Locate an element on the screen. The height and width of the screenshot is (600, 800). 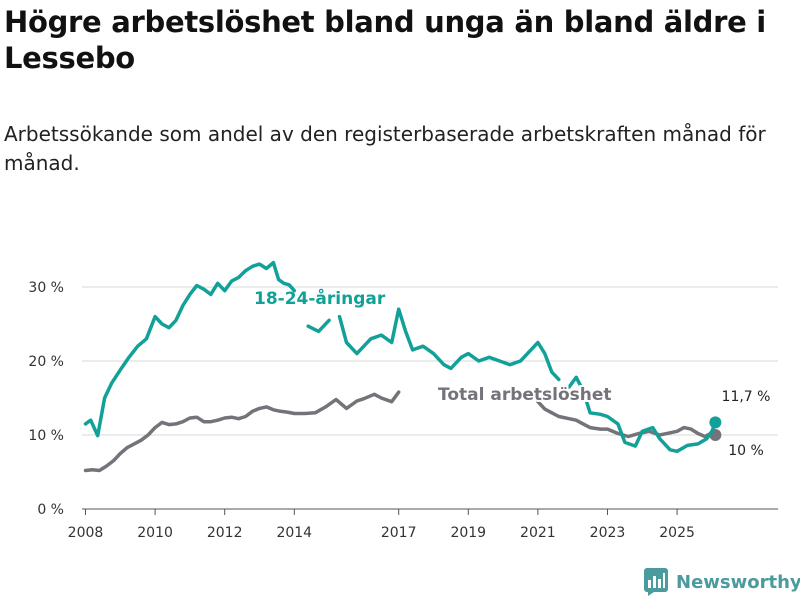
youth-end-point is located at coordinates (715, 422).